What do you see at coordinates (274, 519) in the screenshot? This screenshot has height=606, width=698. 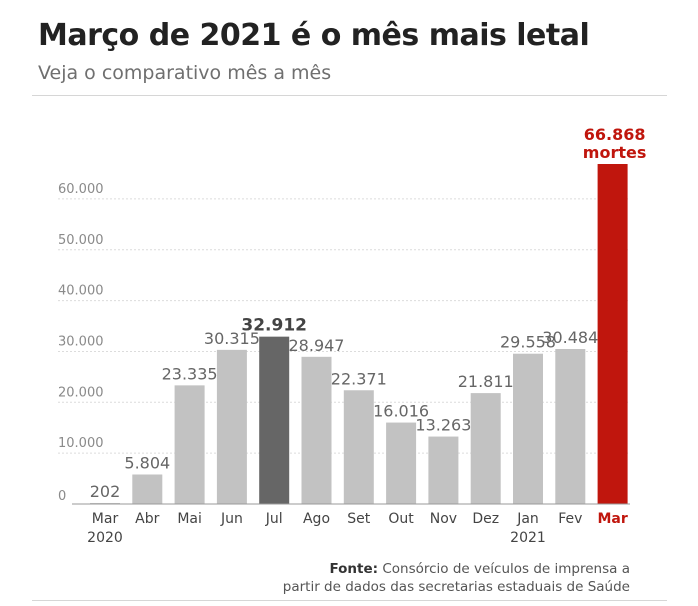 I see `x-tick-label: Jul` at bounding box center [274, 519].